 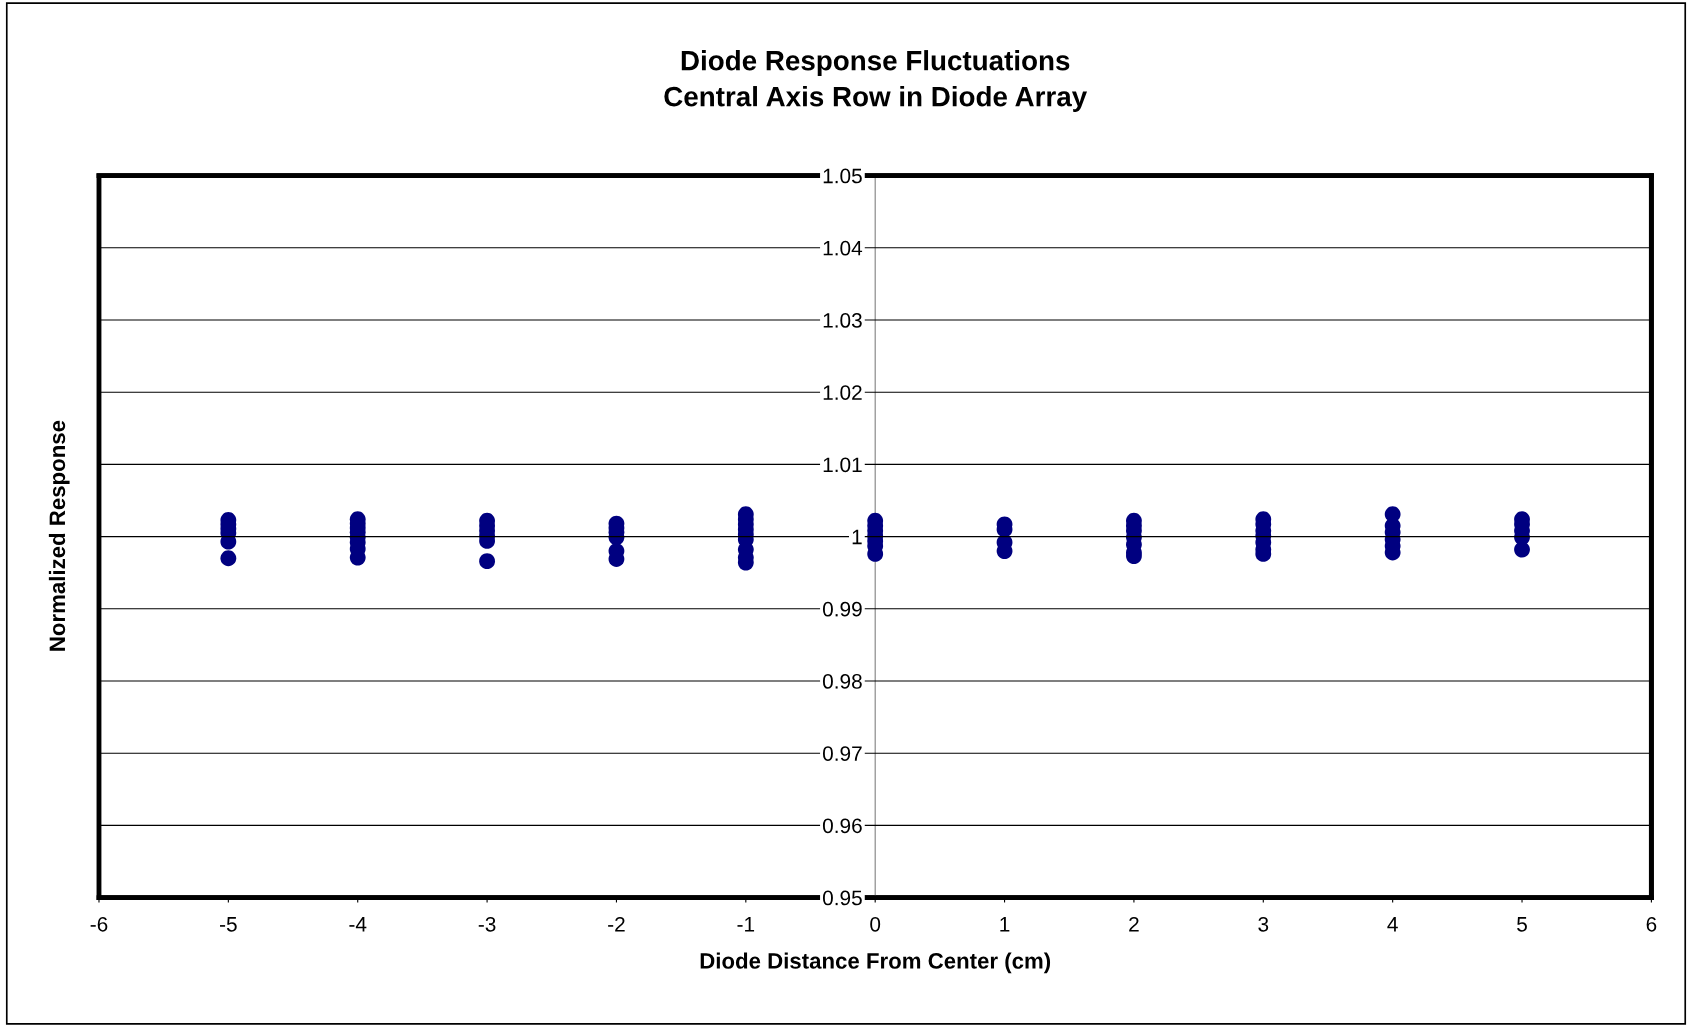 I want to click on x-tick-label: -6, so click(x=99, y=924).